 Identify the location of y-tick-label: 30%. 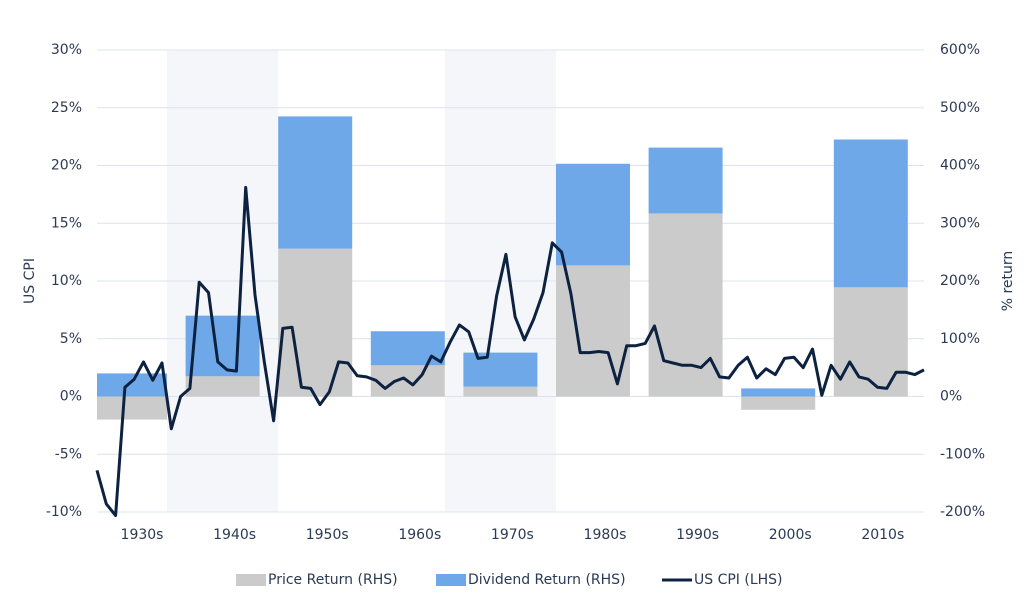
(66, 50).